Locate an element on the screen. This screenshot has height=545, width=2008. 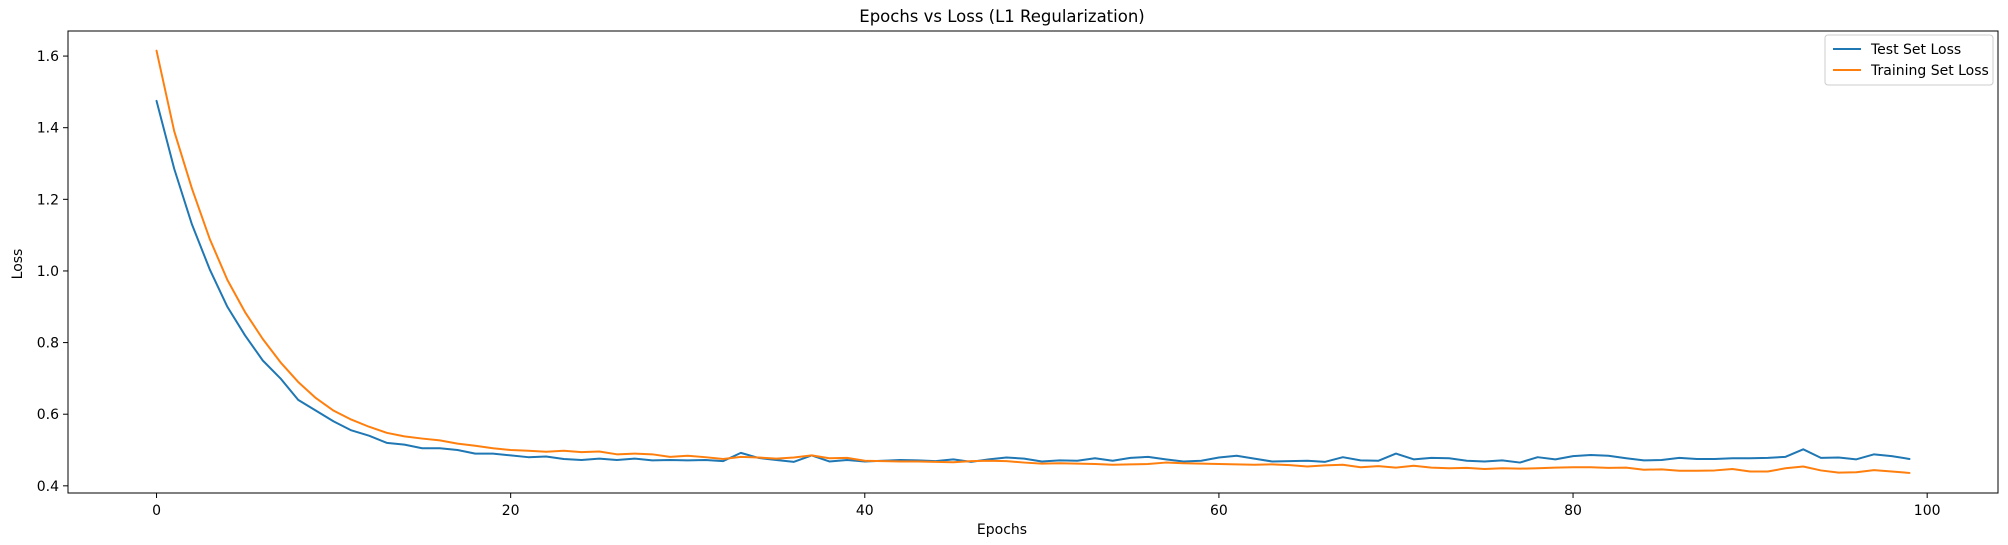
y-tick-label: 1.6 is located at coordinates (48, 57).